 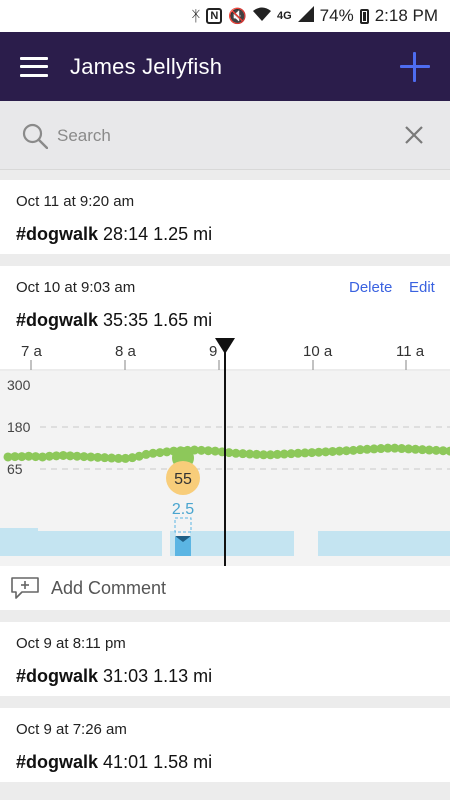 I want to click on activity-highlight-bar, so click(x=183, y=546).